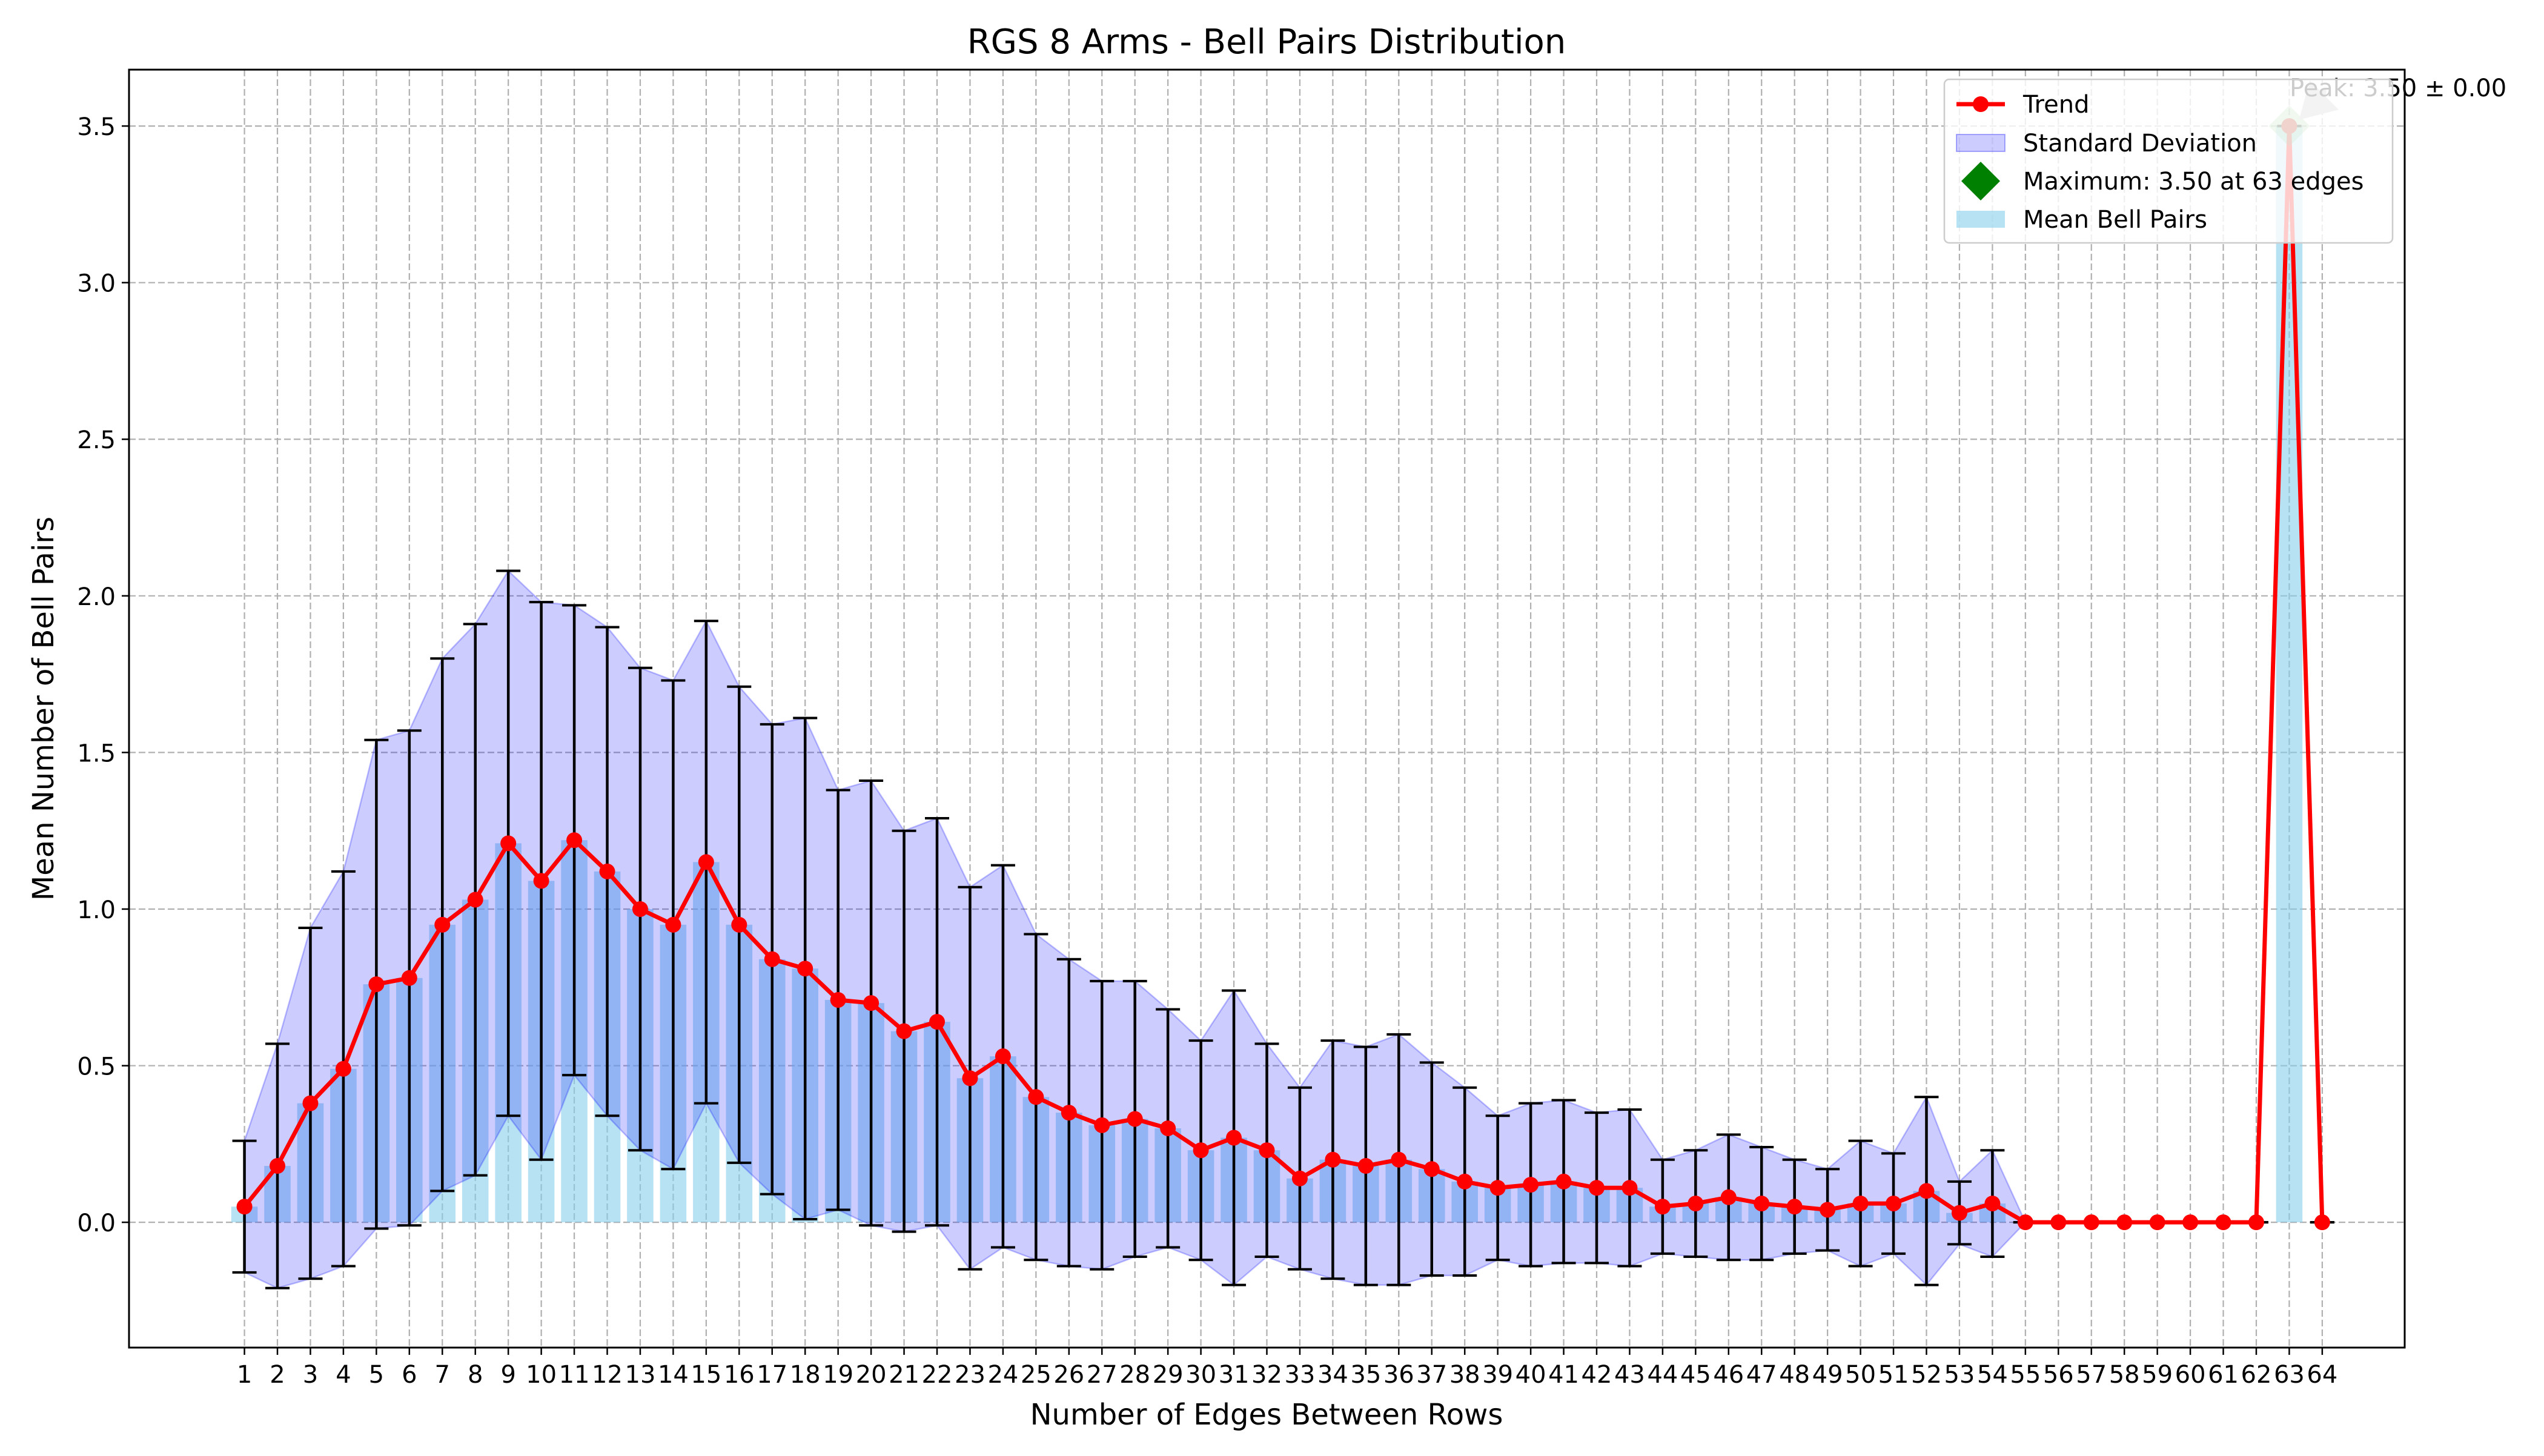 The width and height of the screenshot is (2544, 1456). I want to click on x-tick-label: 21, so click(904, 1375).